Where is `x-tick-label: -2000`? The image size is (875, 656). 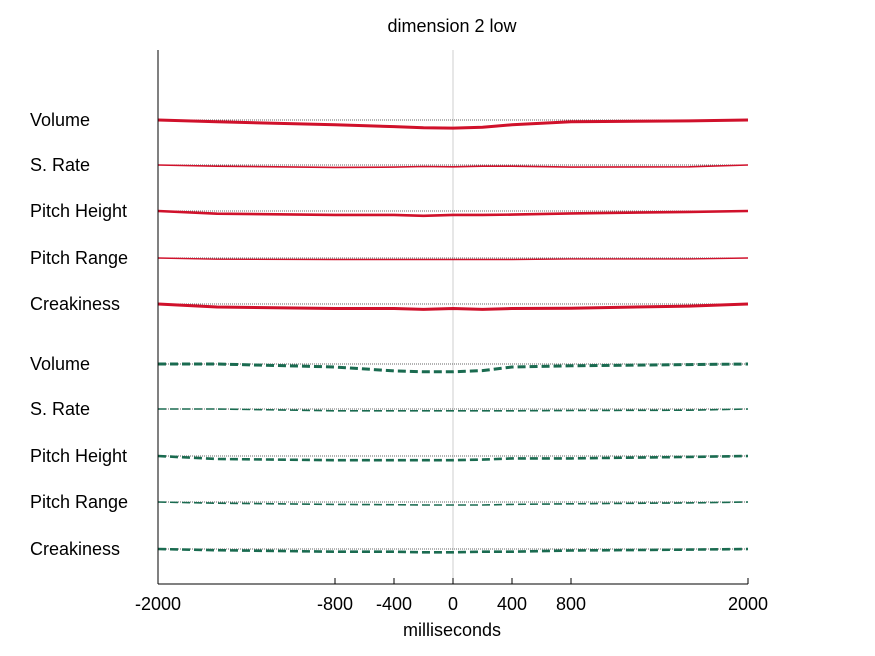
x-tick-label: -2000 is located at coordinates (158, 604).